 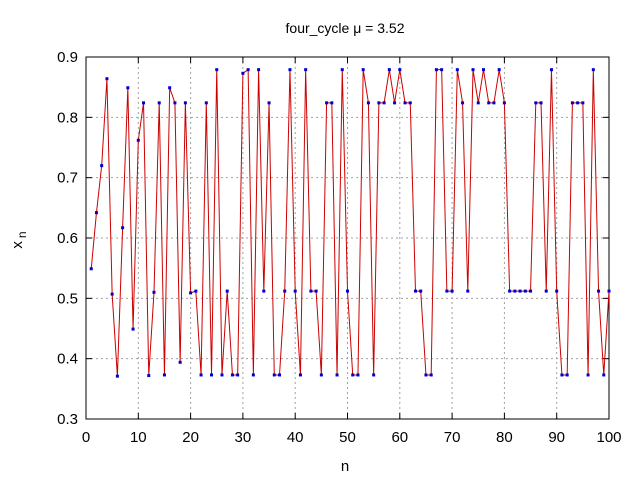 I want to click on y-axis-title-subscript: n, so click(x=22, y=234).